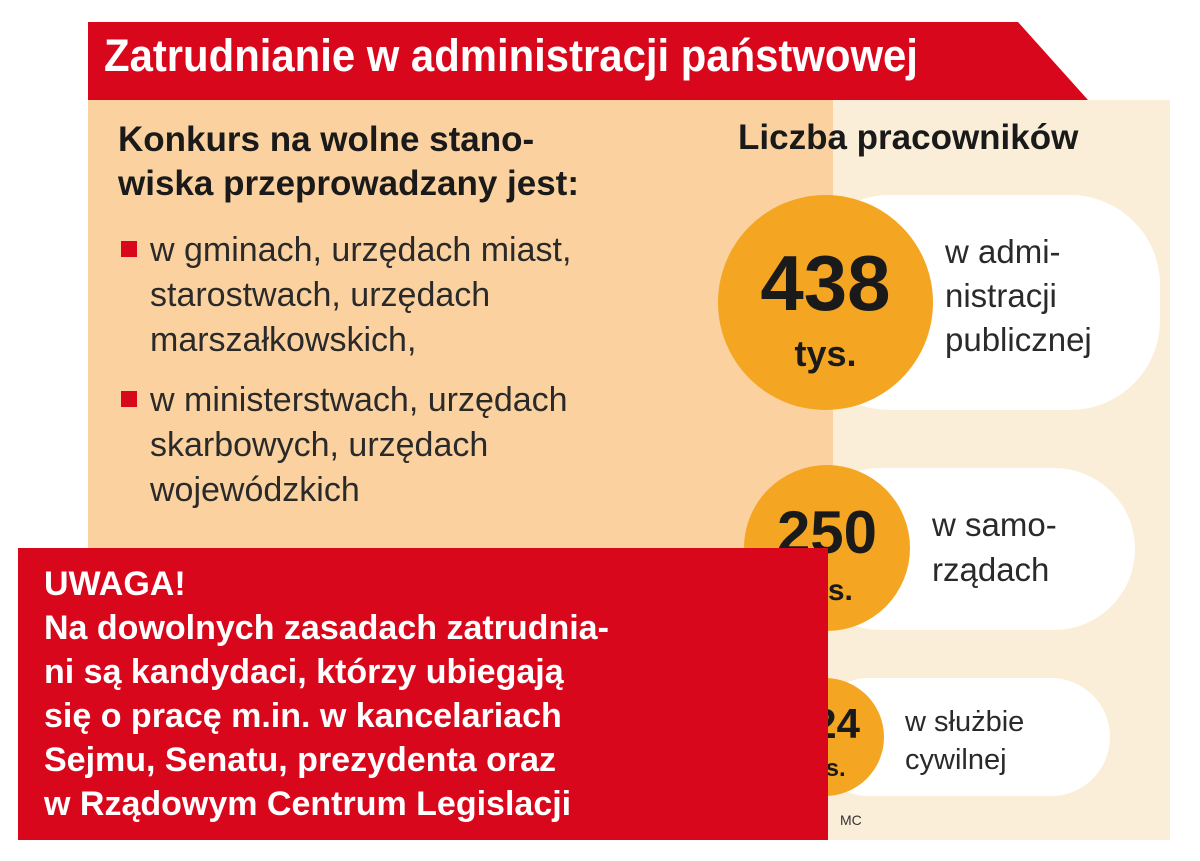  I want to click on stat-circle, so click(825, 302).